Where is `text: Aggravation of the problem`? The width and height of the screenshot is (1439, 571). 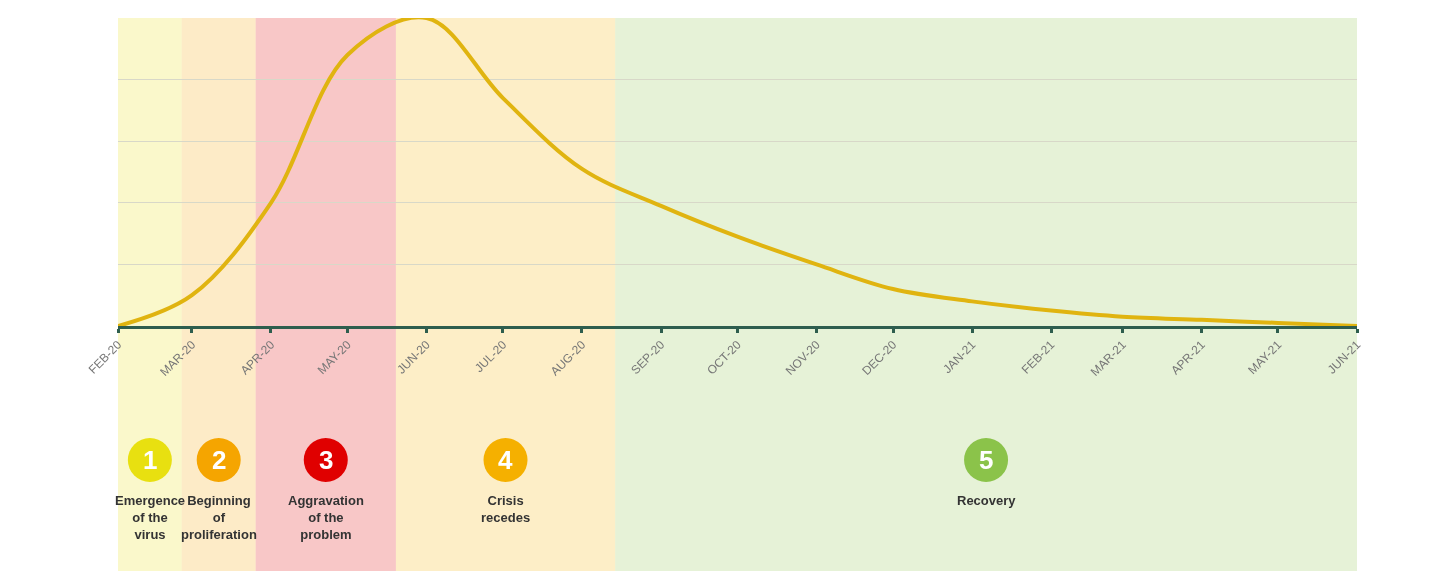
text: Aggravation of the problem is located at coordinates (326, 517).